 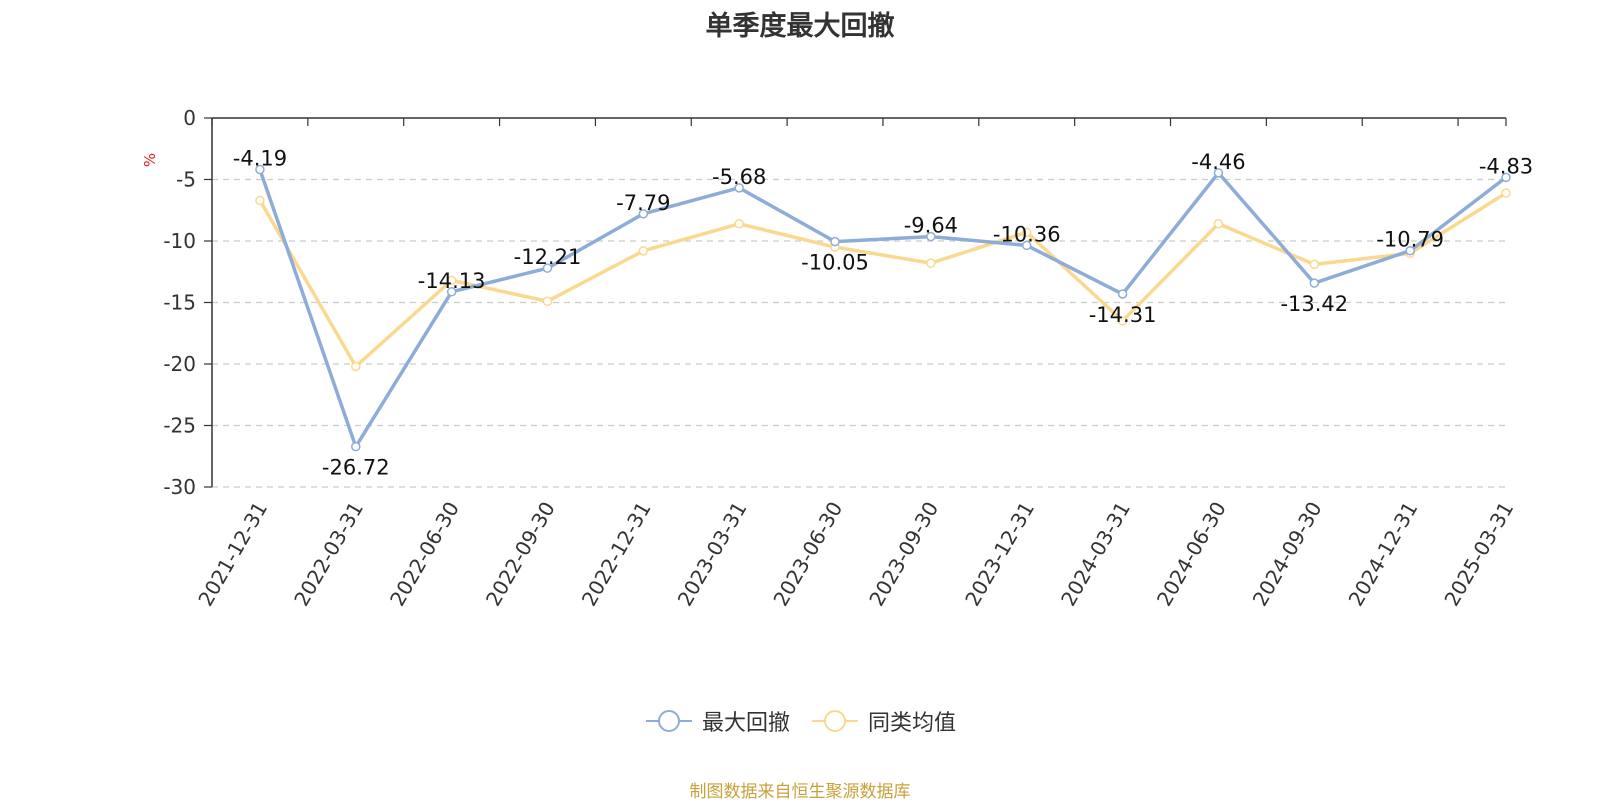 I want to click on x-tick-label: 2024-12-31, so click(x=1383, y=554).